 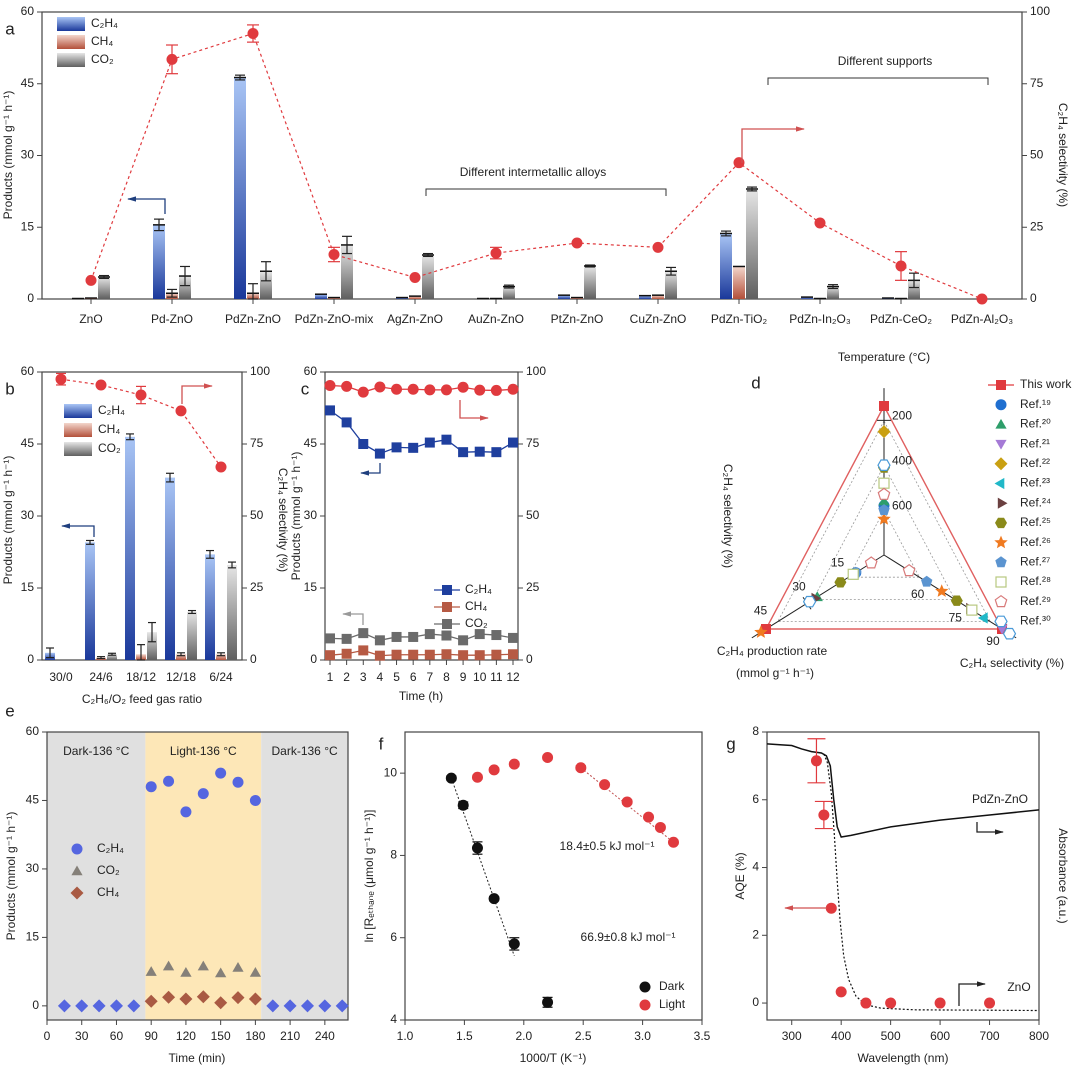 What do you see at coordinates (902, 416) in the screenshot?
I see `temperature-tick-label: 200` at bounding box center [902, 416].